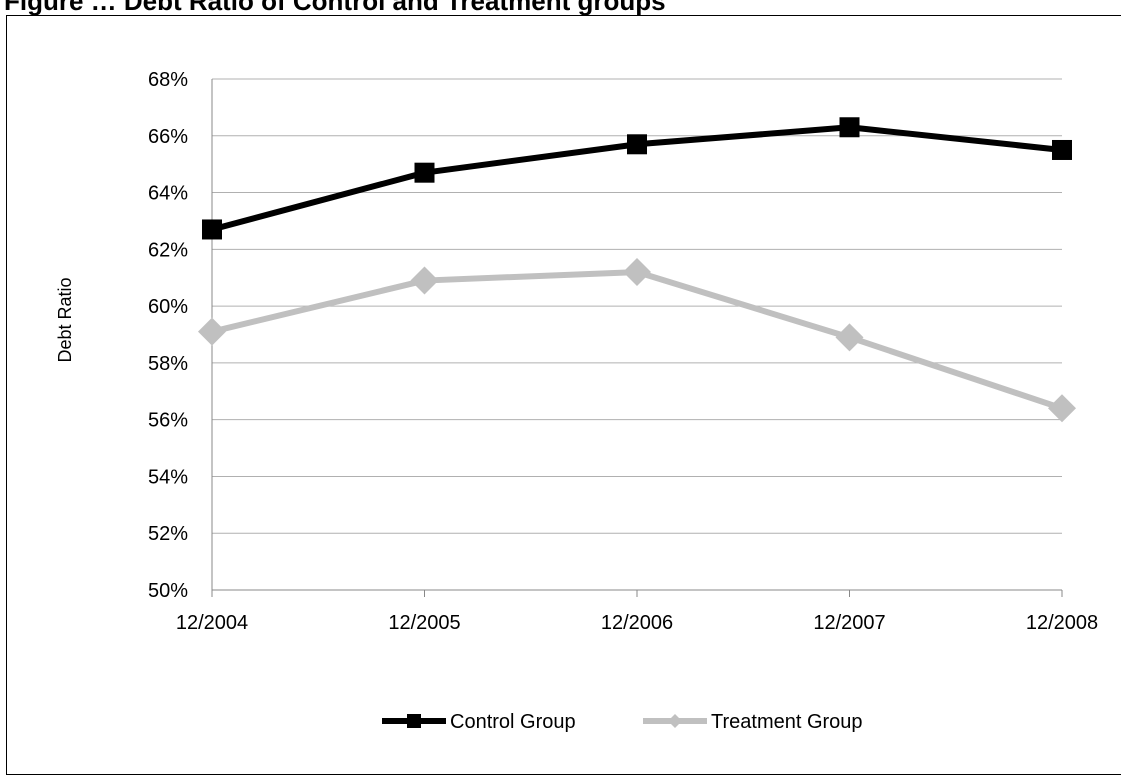  I want to click on x-tick-label: 12/2006, so click(637, 623).